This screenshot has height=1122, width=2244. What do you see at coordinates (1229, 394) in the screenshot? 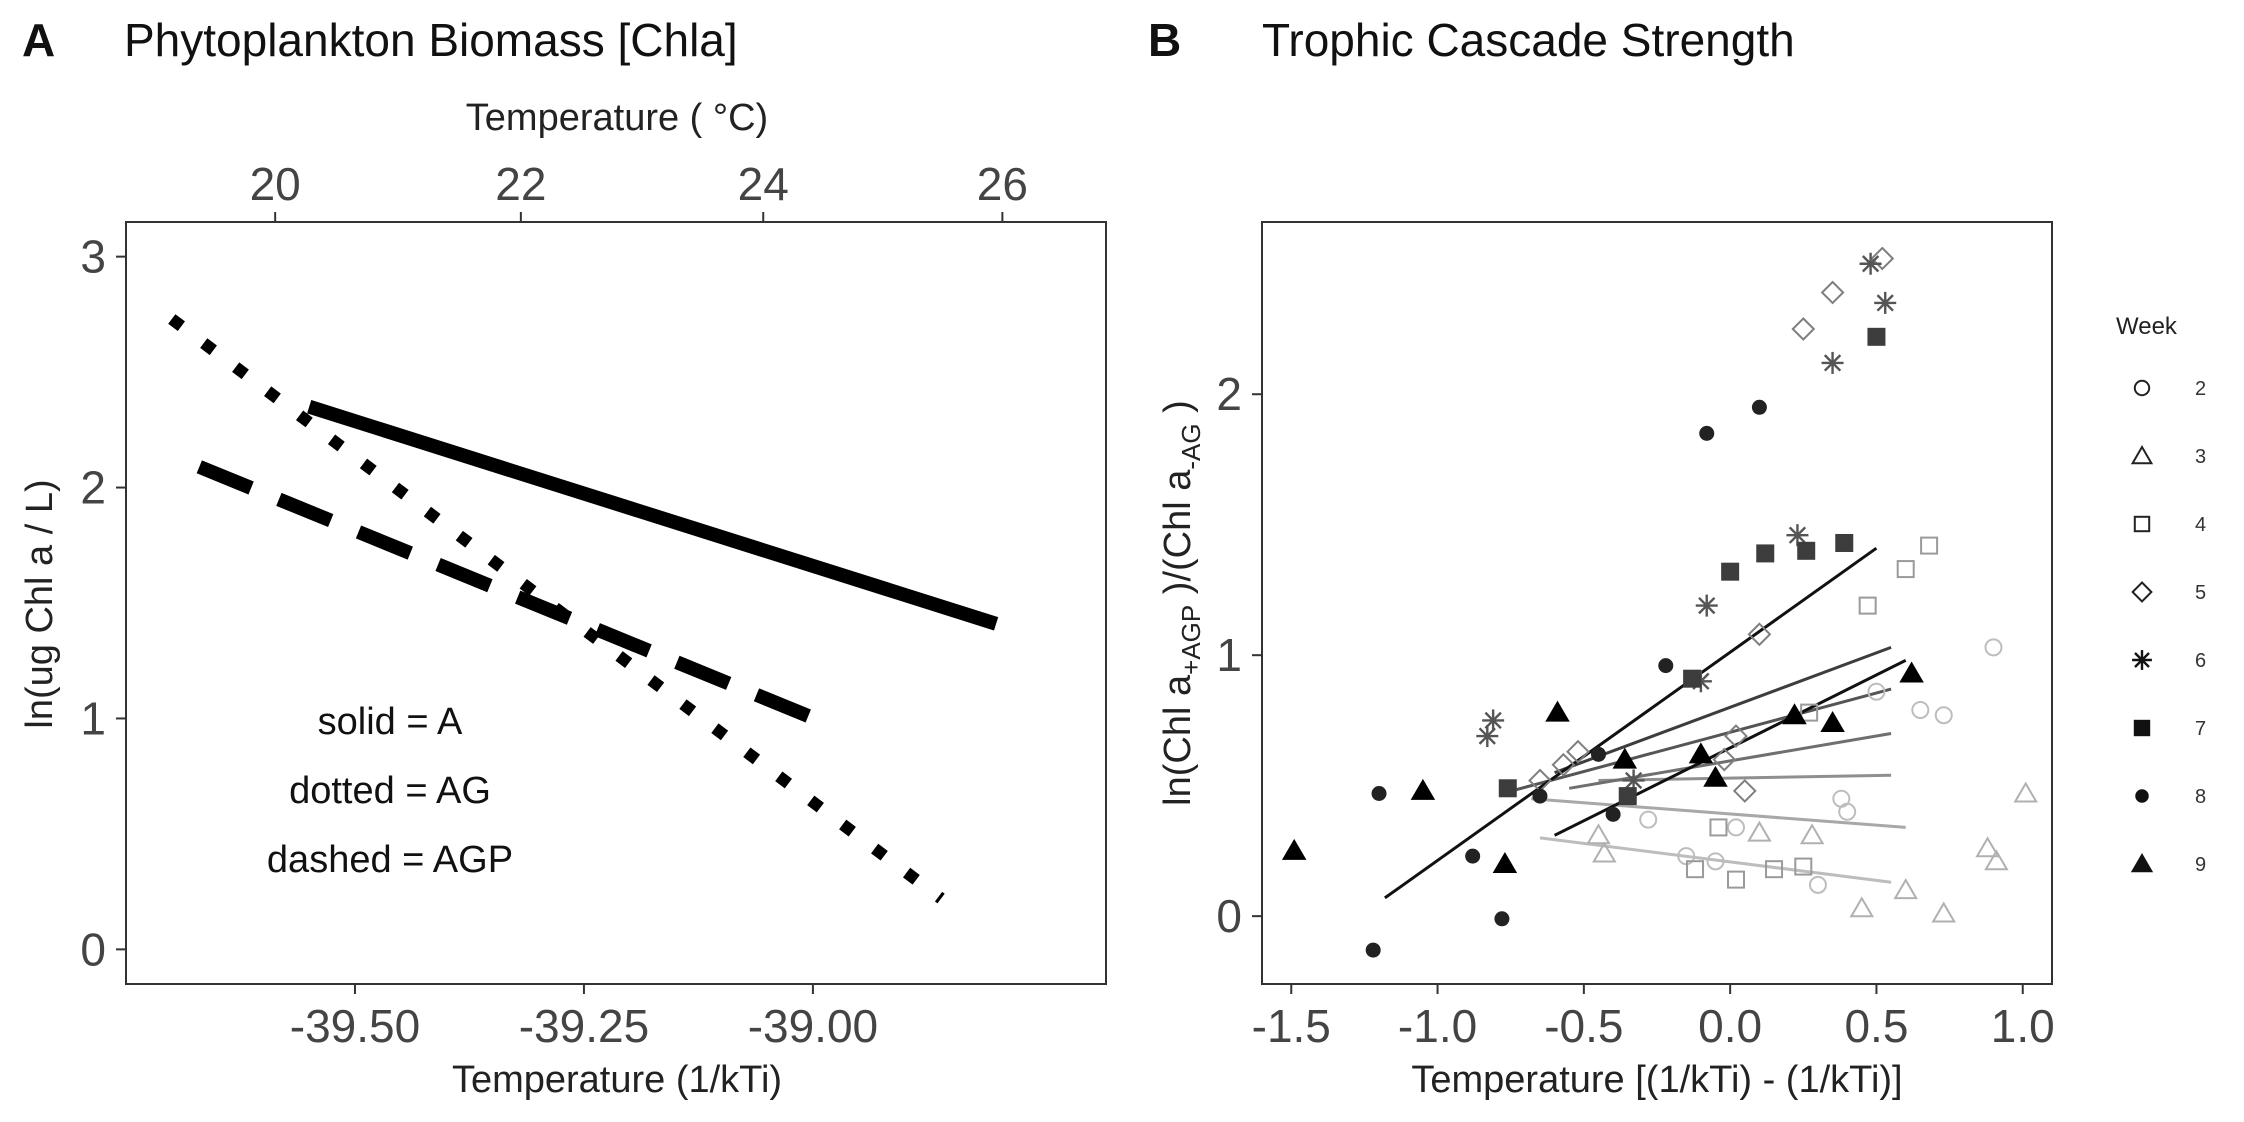
I see `b-y-tick-label: 2` at bounding box center [1229, 394].